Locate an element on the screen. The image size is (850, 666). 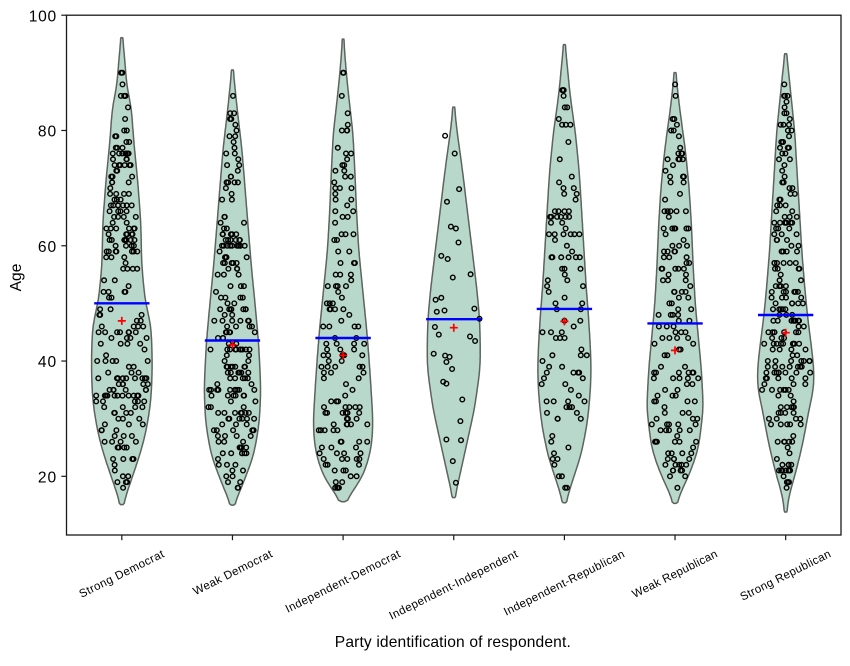
svg-text: 40 is located at coordinates (47, 362).